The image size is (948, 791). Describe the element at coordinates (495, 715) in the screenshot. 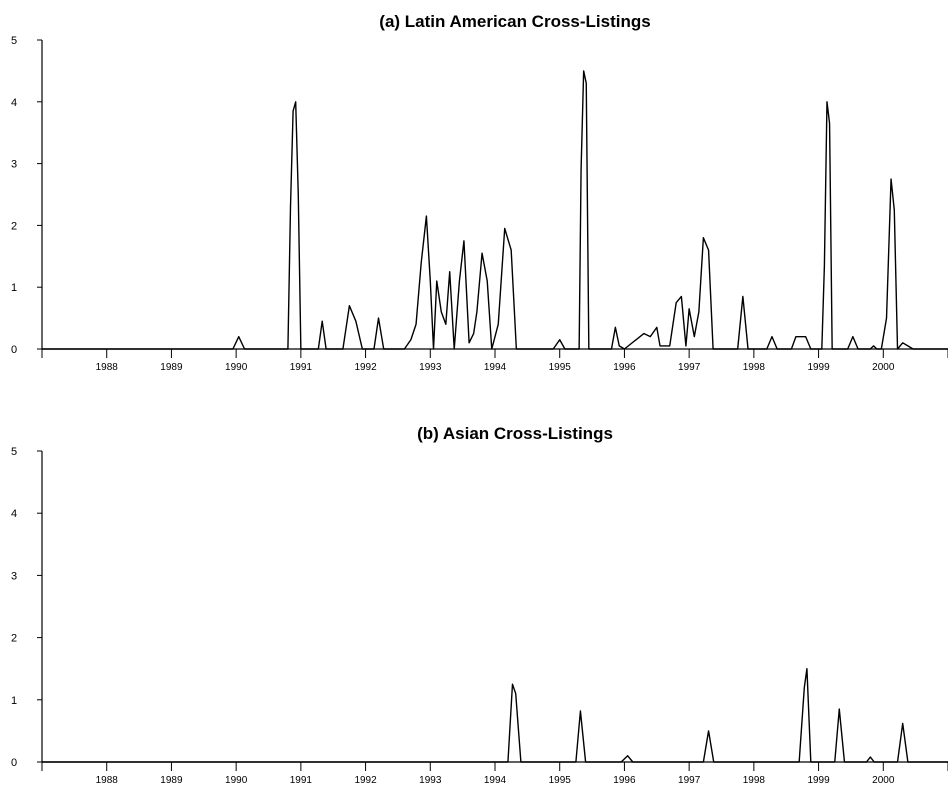

I see `series-line` at that location.